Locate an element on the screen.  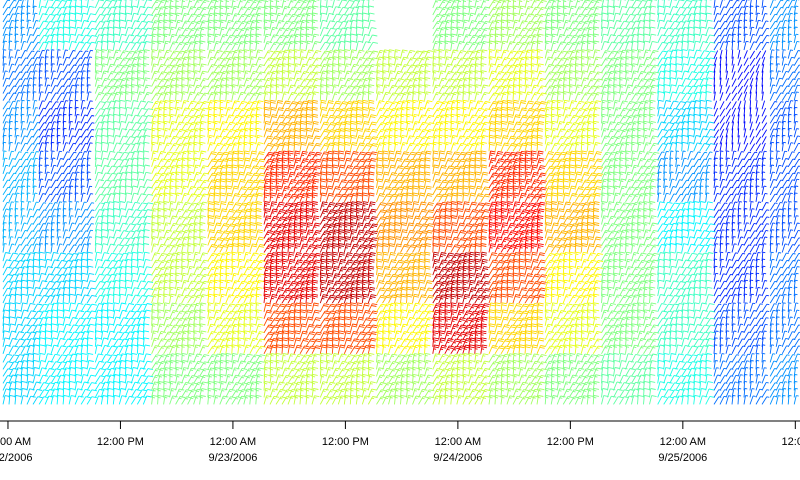
x-tick-date: 9/24/2006 is located at coordinates (457, 458).